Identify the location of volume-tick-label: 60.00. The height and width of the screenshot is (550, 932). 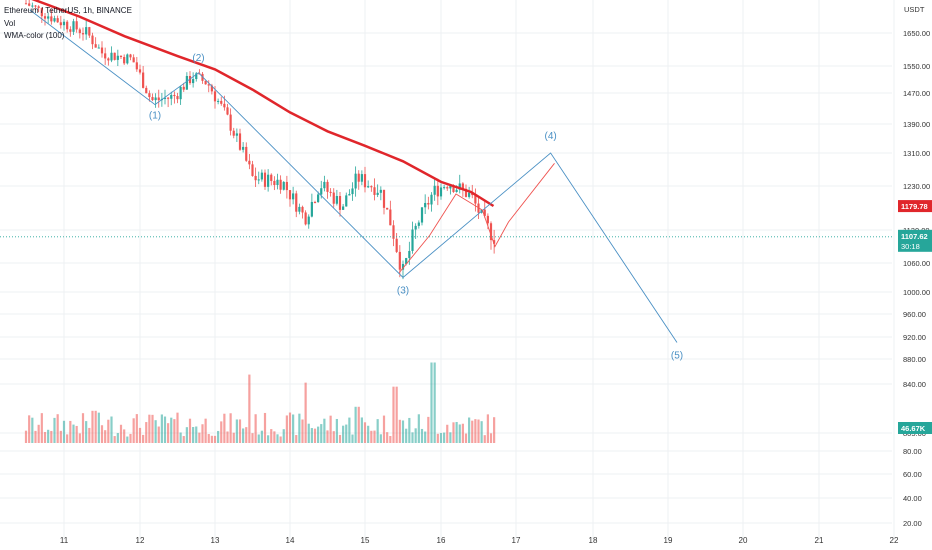
(912, 474).